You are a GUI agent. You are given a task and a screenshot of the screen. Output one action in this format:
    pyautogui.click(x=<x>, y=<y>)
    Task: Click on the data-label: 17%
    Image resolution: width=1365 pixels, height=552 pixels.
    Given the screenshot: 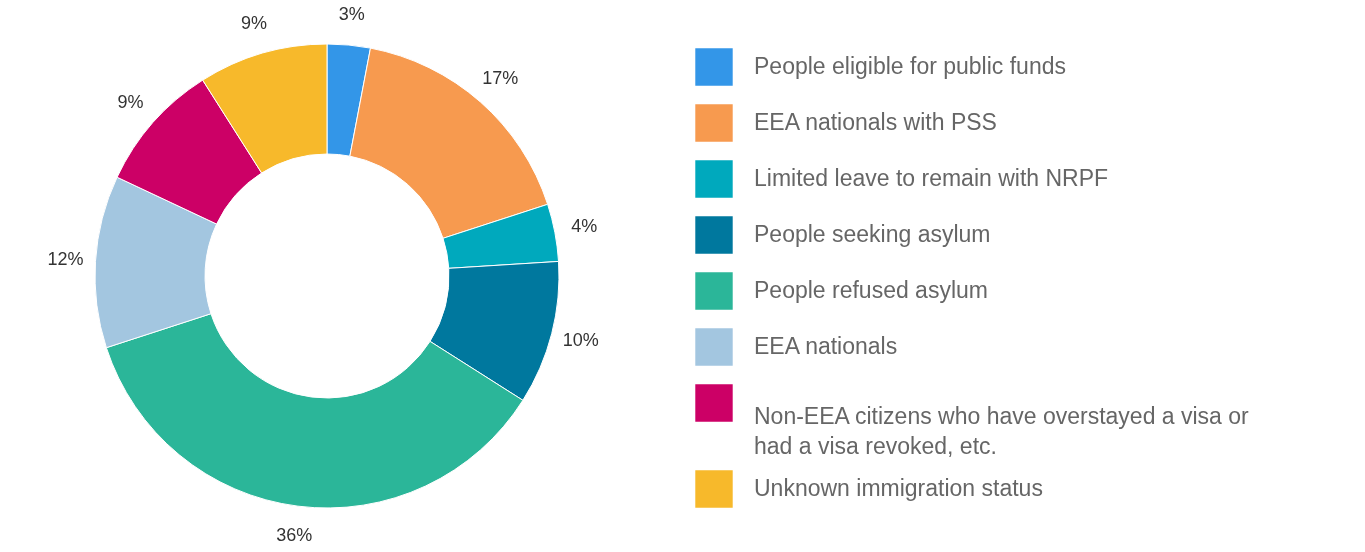 What is the action you would take?
    pyautogui.click(x=500, y=78)
    